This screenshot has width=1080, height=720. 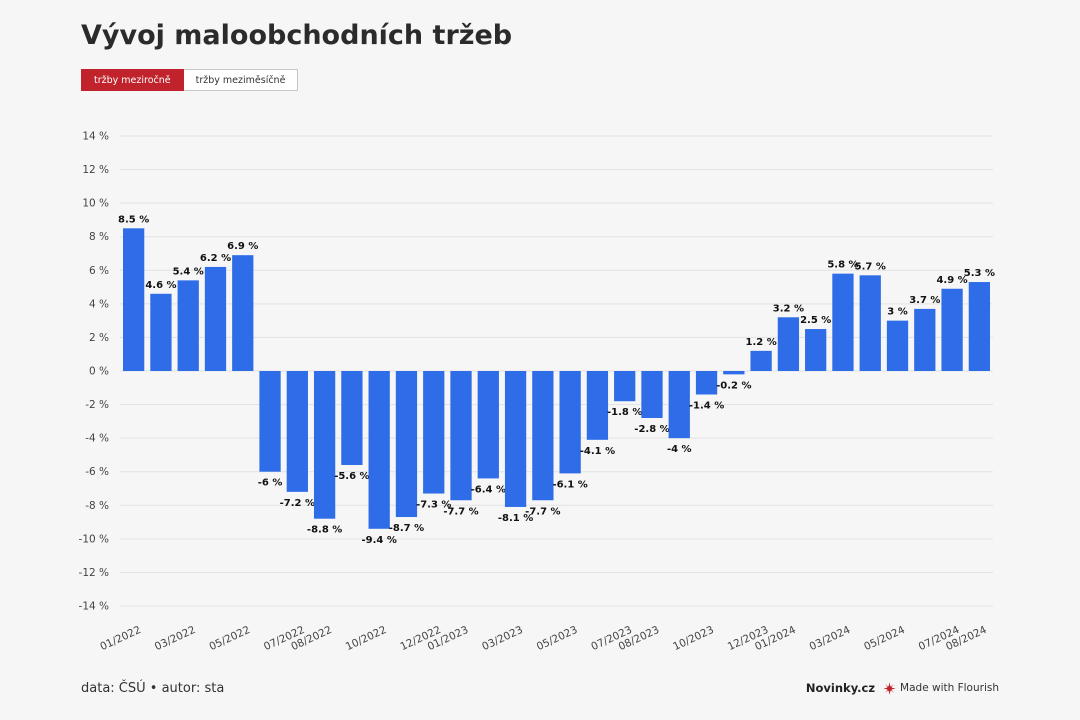 I want to click on data-label: -6.1 %, so click(x=569, y=484).